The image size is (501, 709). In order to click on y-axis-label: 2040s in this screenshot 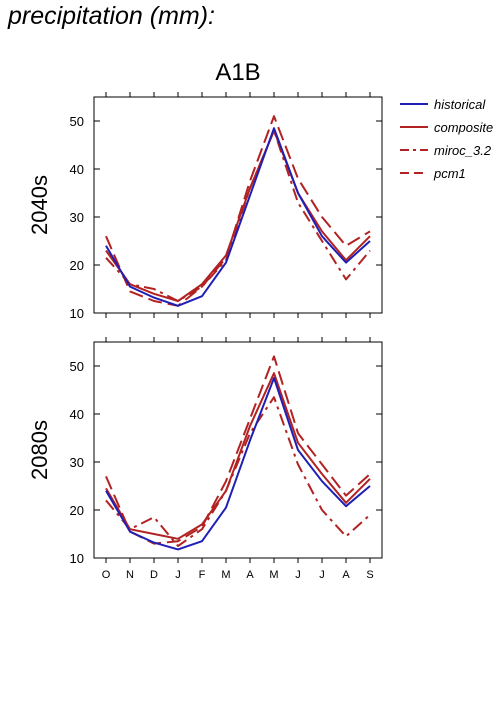, I will do `click(39, 205)`.